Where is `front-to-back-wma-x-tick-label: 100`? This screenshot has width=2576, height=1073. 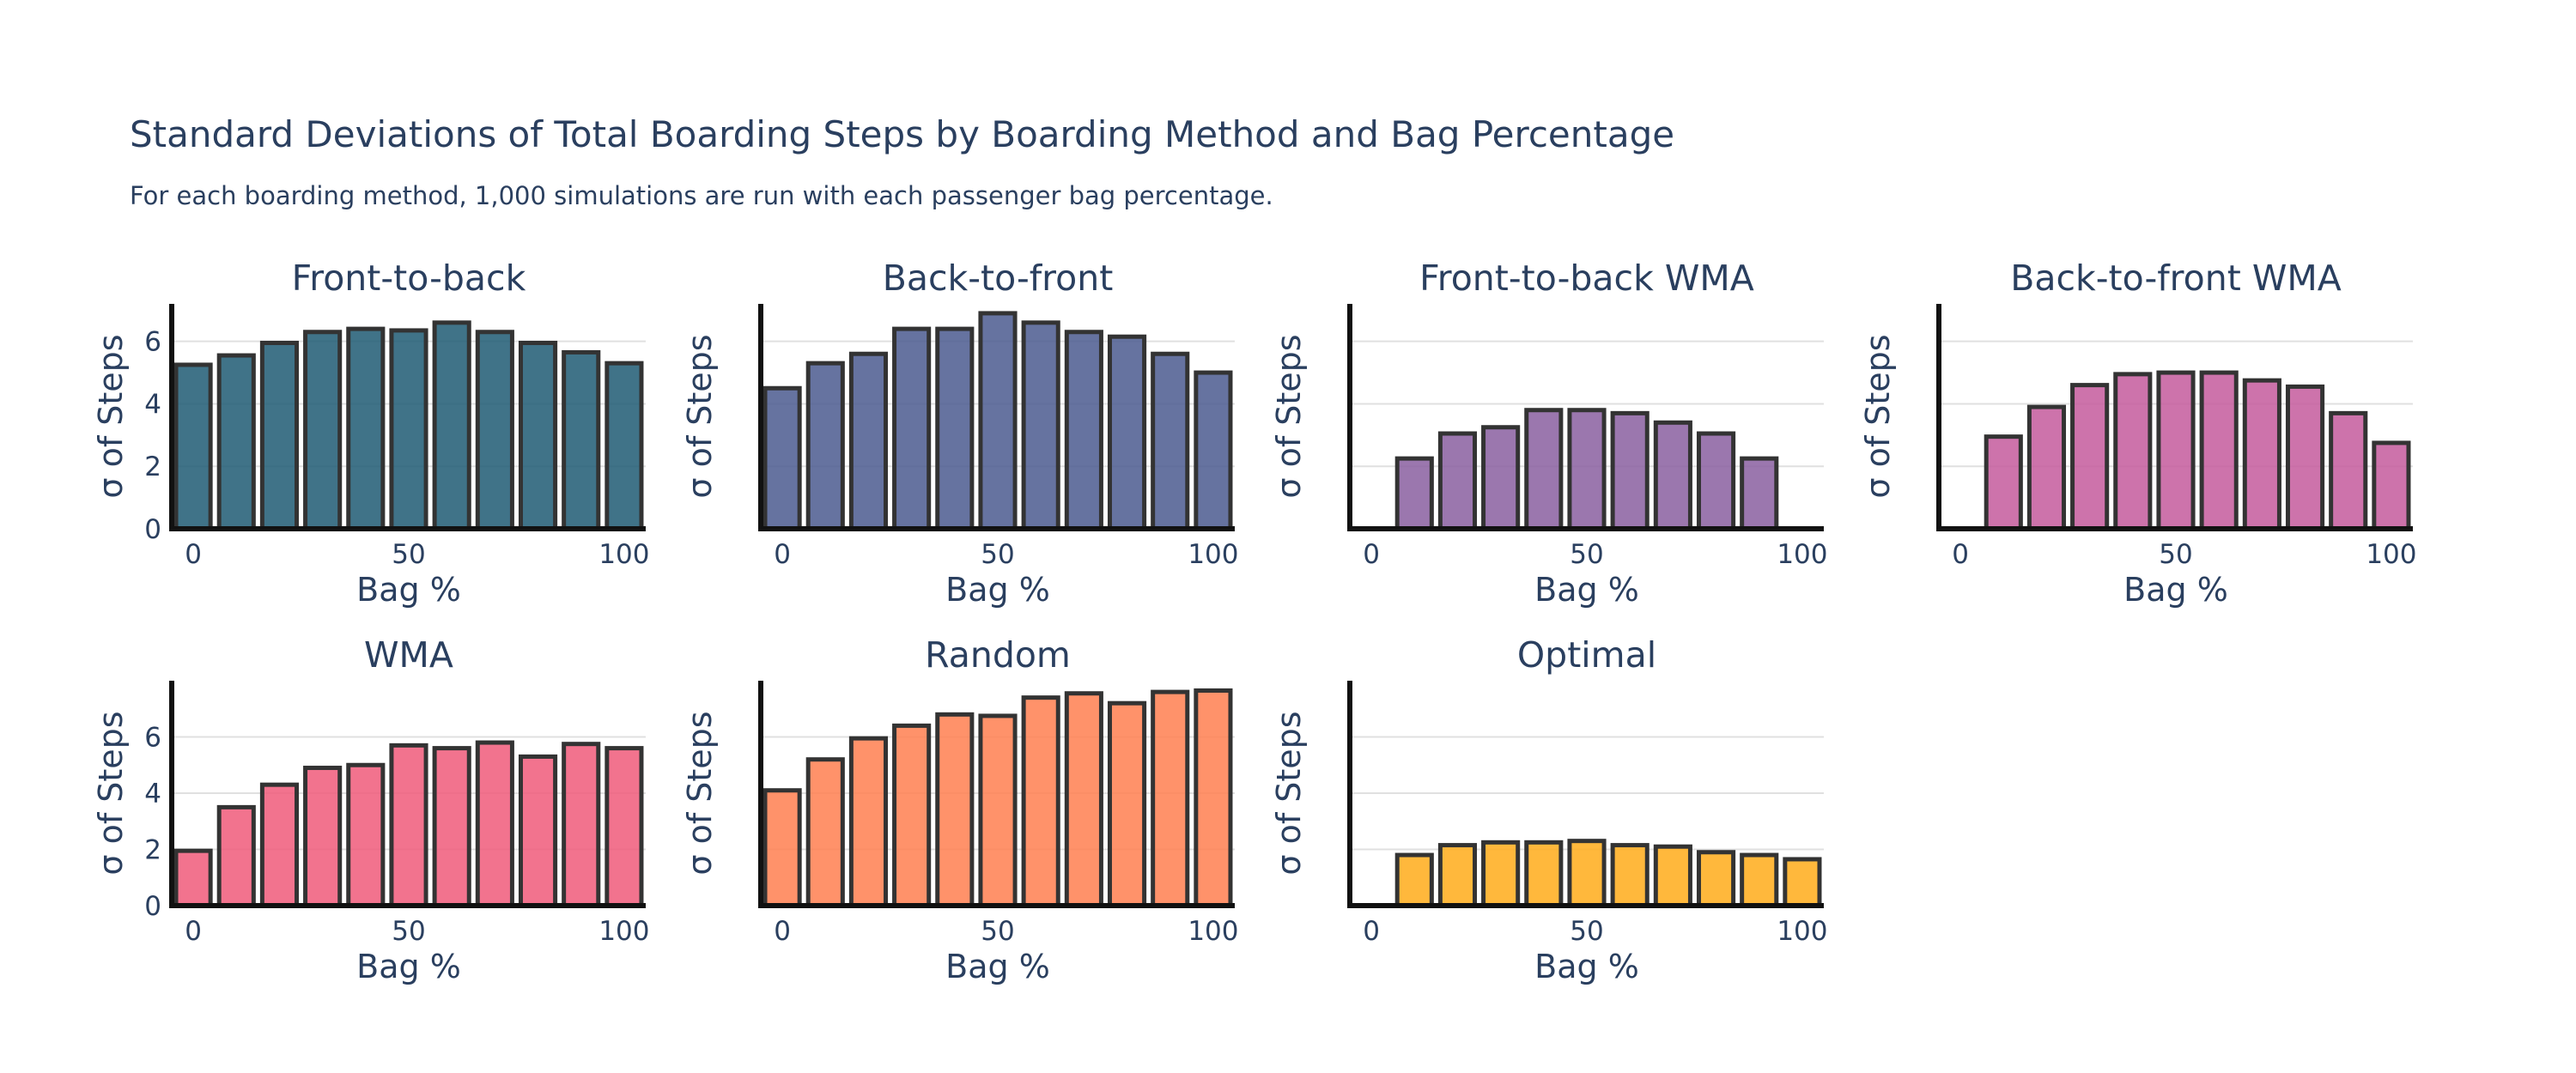
front-to-back-wma-x-tick-label: 100 is located at coordinates (1802, 554).